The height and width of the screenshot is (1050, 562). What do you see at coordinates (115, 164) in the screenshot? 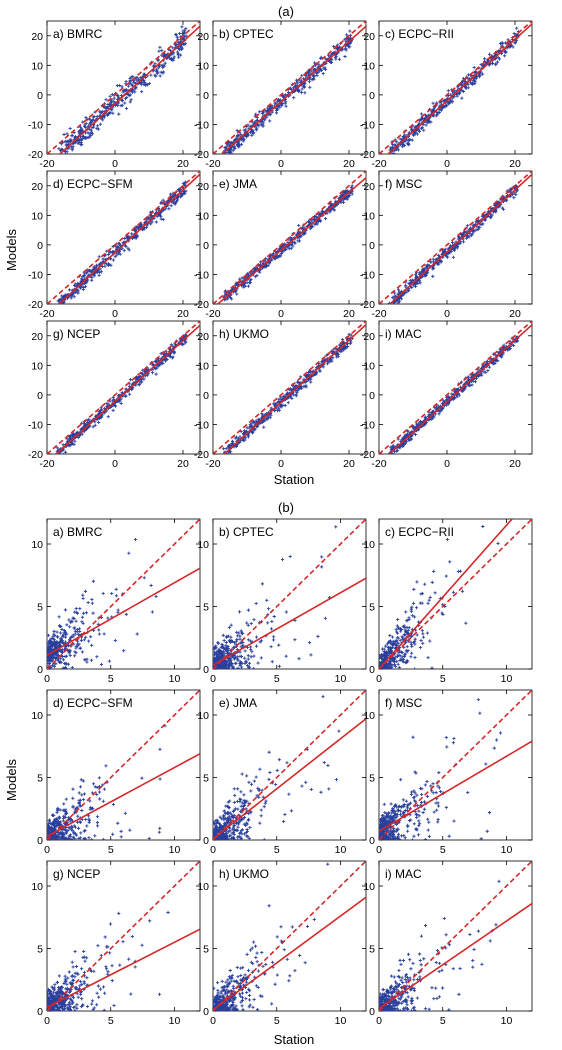
I see `x-tick-label: 0` at bounding box center [115, 164].